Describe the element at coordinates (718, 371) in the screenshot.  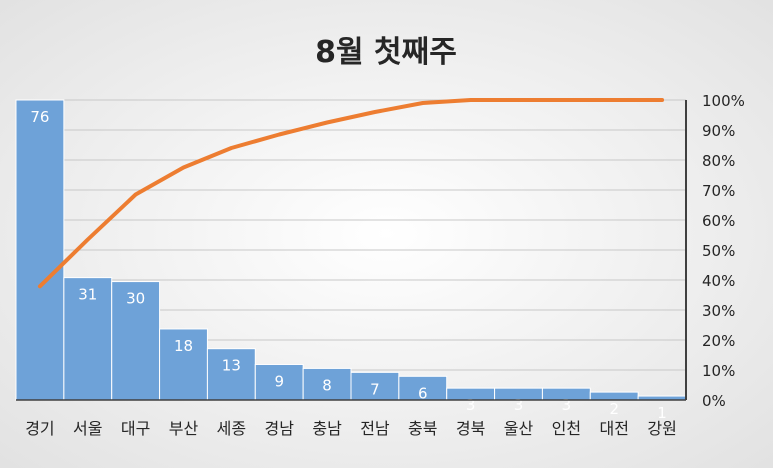
I see `right-tick-label: 10%` at that location.